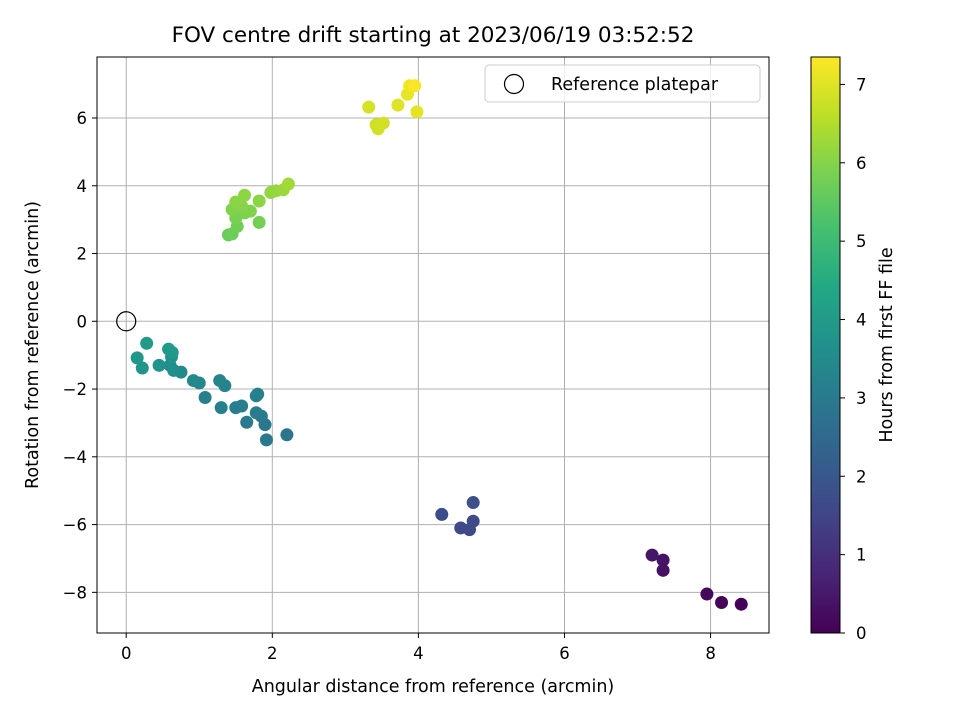 The width and height of the screenshot is (960, 720). I want to click on colorbar-tick-label: 2, so click(861, 476).